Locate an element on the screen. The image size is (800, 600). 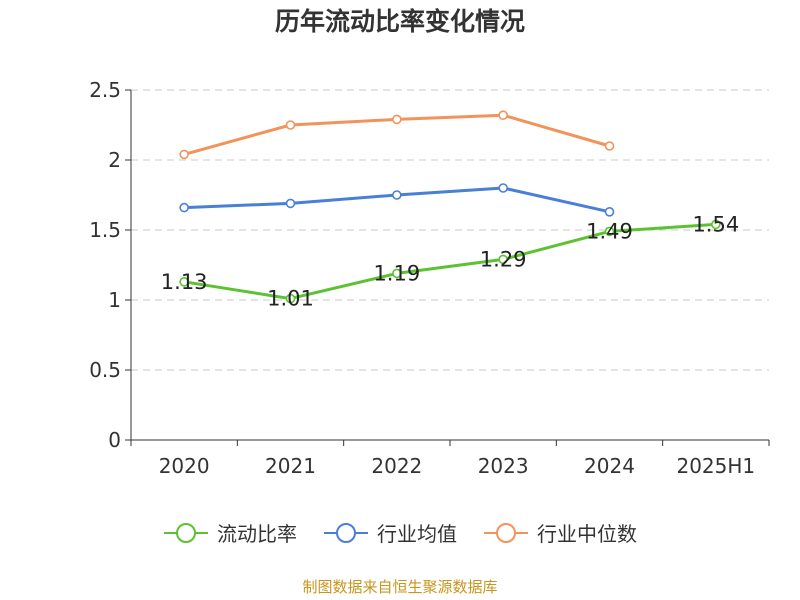
legend: 流动比率 行业均值 行业中位数 is located at coordinates (400, 532).